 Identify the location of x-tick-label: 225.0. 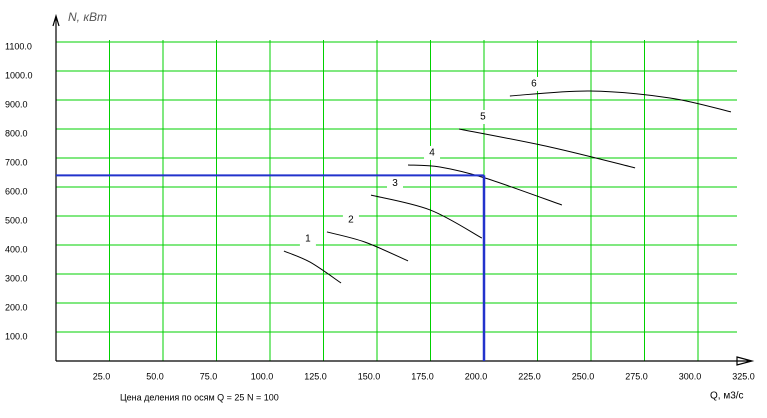
(529, 376).